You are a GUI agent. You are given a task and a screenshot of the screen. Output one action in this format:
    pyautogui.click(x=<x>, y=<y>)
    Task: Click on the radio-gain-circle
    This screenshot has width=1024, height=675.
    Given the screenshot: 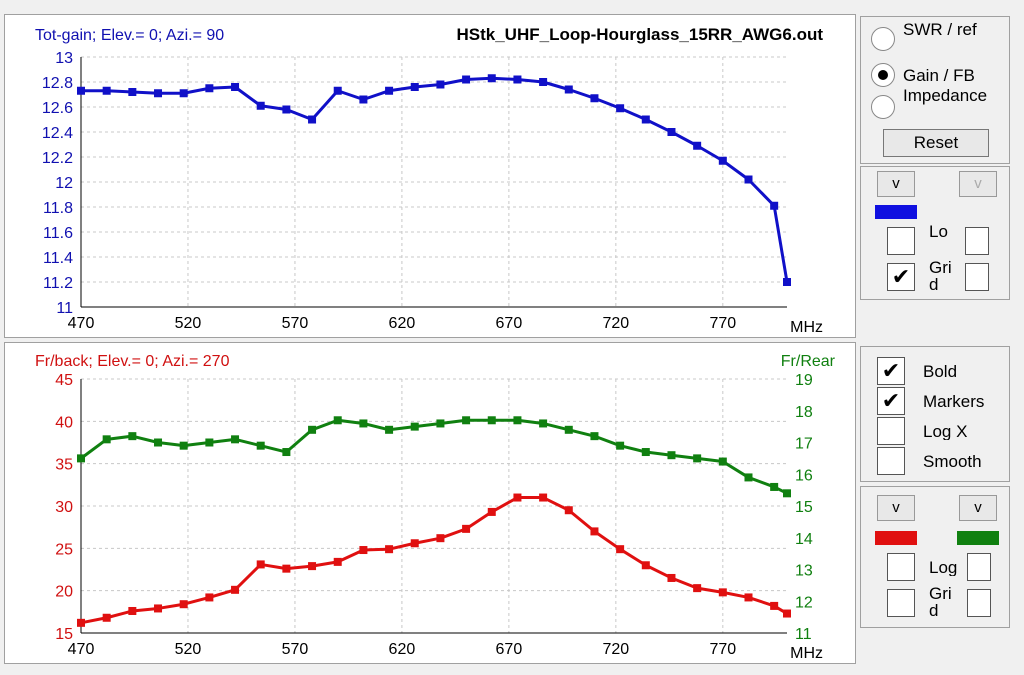 What is the action you would take?
    pyautogui.click(x=883, y=75)
    